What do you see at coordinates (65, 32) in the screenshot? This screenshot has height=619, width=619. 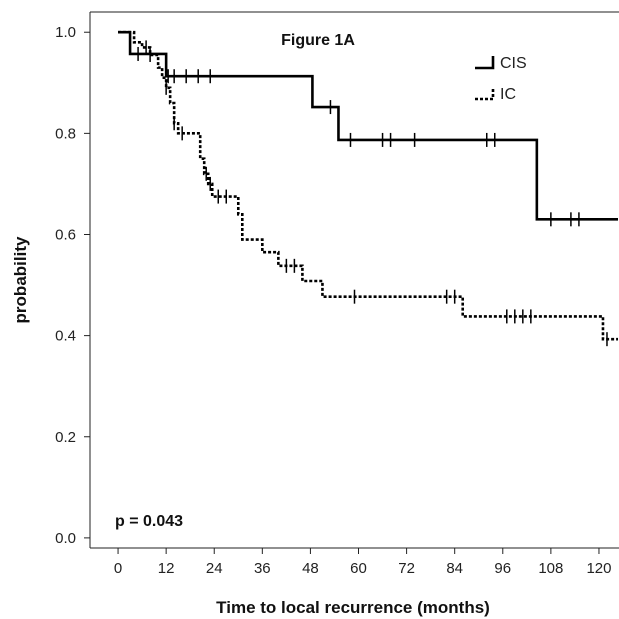 I see `y-tick-label: 1.0` at bounding box center [65, 32].